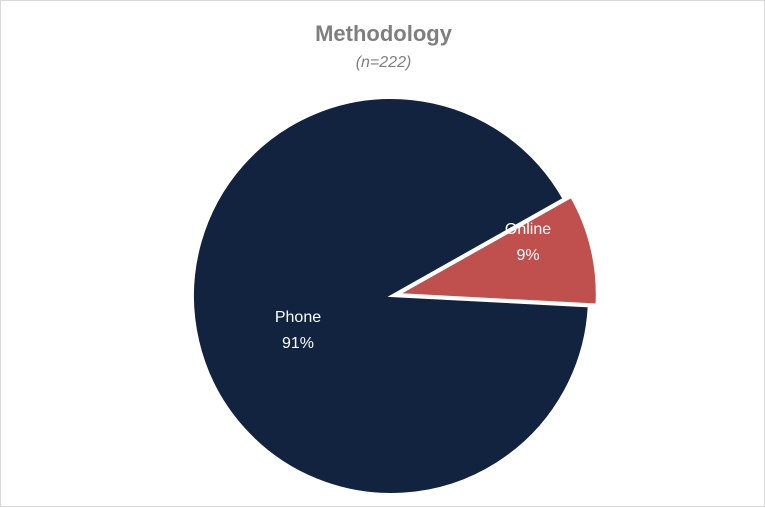  What do you see at coordinates (383, 33) in the screenshot?
I see `chart-title: Methodology` at bounding box center [383, 33].